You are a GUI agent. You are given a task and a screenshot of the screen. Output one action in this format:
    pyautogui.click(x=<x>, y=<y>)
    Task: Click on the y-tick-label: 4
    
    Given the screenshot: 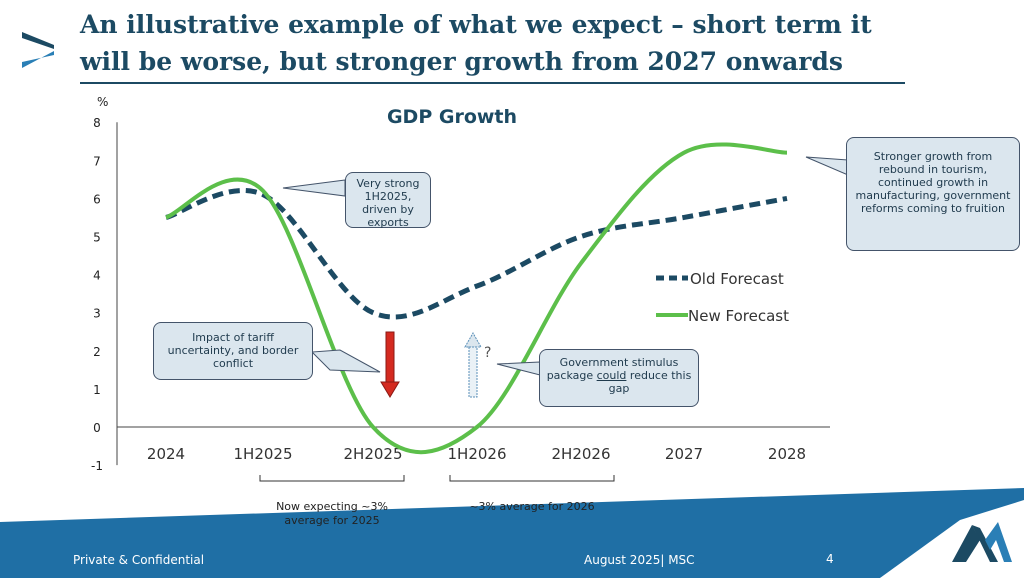 What is the action you would take?
    pyautogui.click(x=97, y=276)
    